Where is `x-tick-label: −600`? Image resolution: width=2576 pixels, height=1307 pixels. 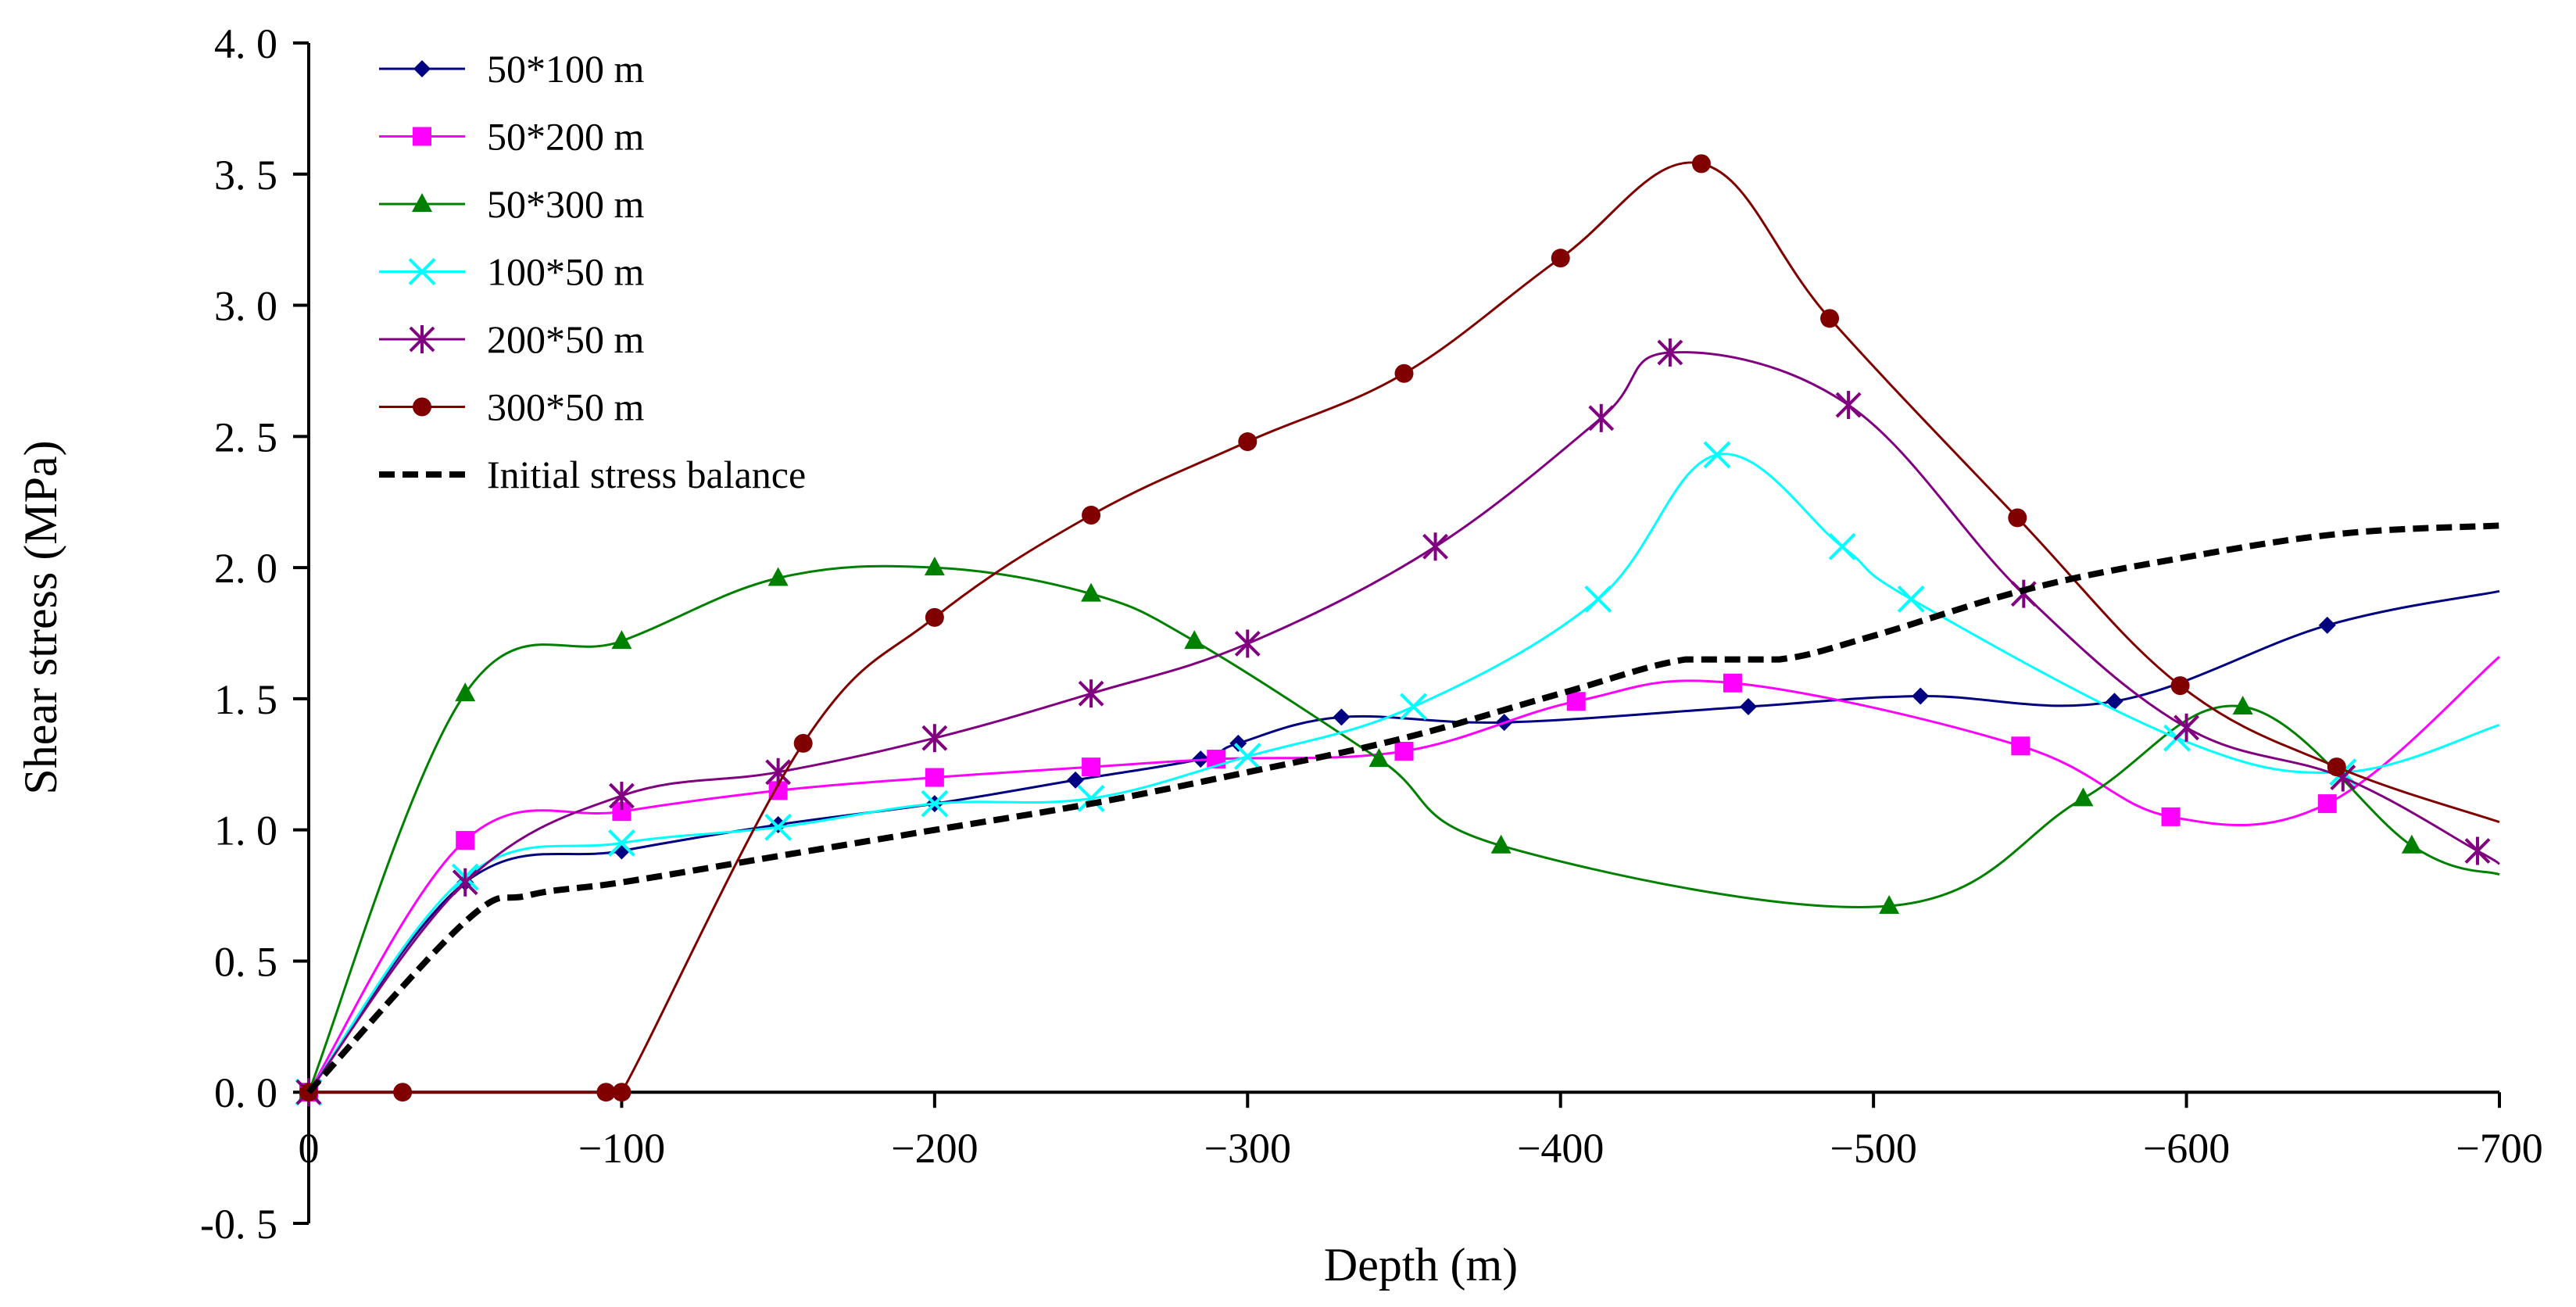
x-tick-label: −600 is located at coordinates (2186, 1149).